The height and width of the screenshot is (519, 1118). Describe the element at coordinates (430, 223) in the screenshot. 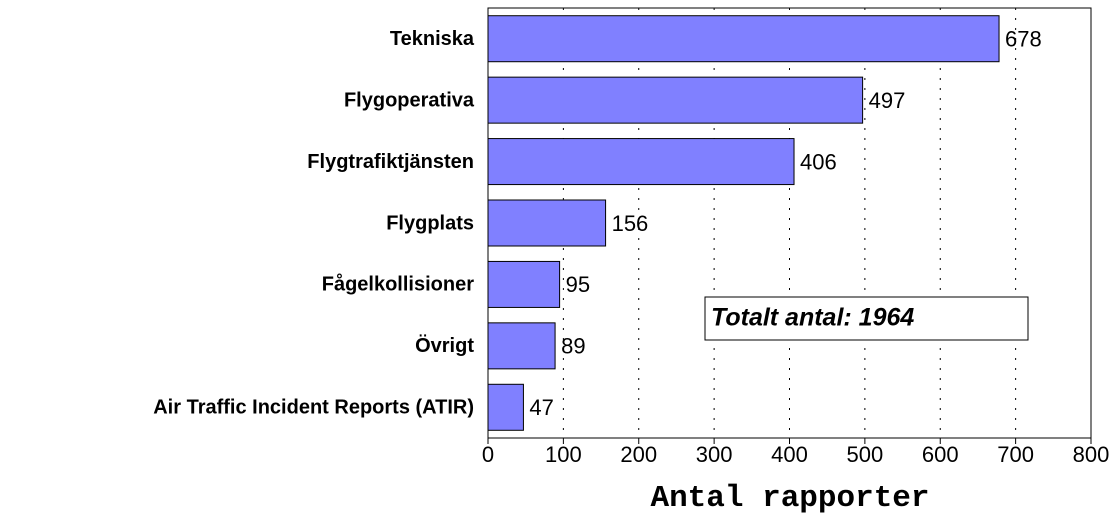

I see `y-tick-label: Flygplats` at that location.